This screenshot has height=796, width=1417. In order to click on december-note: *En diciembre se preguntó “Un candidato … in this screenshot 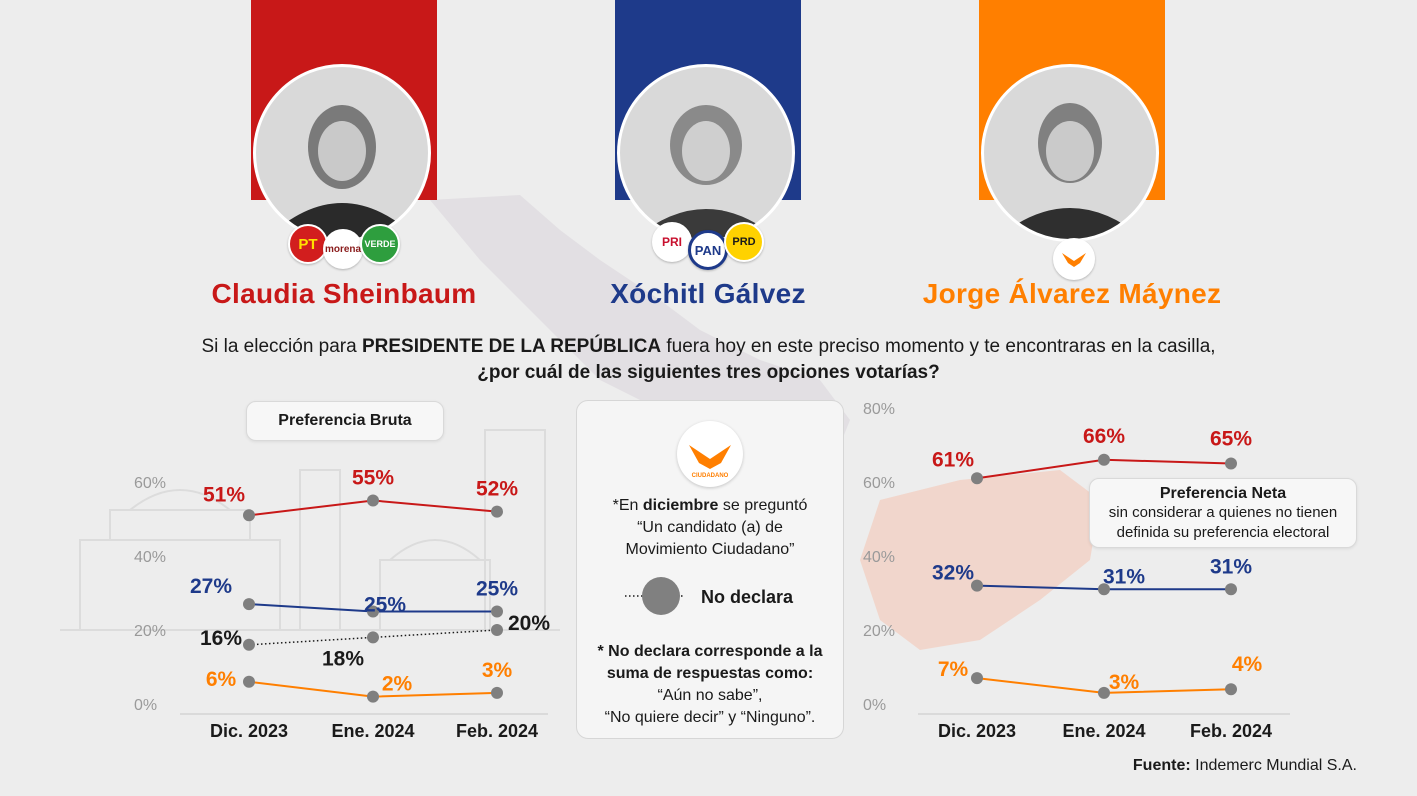, I will do `click(710, 528)`.